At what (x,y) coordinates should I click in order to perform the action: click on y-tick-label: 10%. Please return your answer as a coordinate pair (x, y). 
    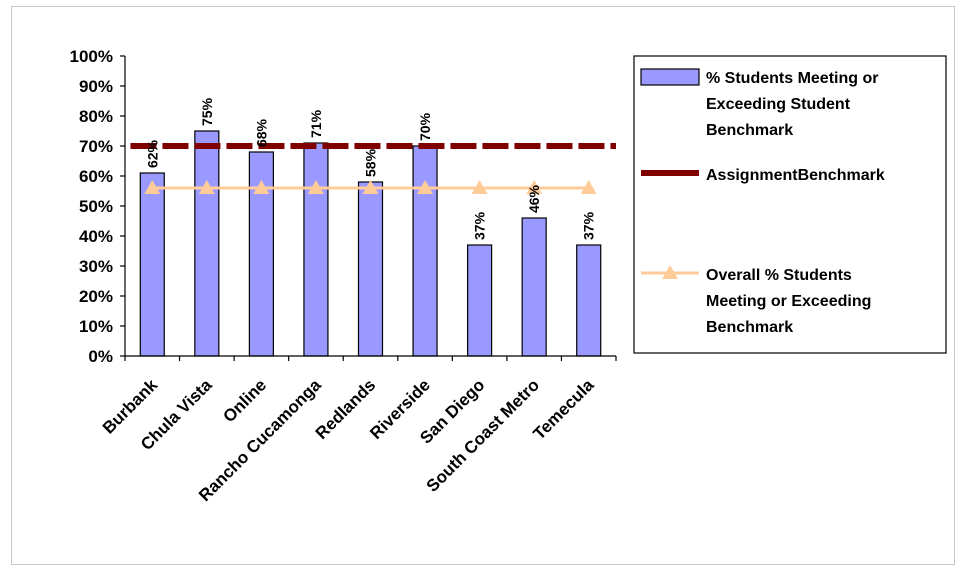
    Looking at the image, I should click on (96, 326).